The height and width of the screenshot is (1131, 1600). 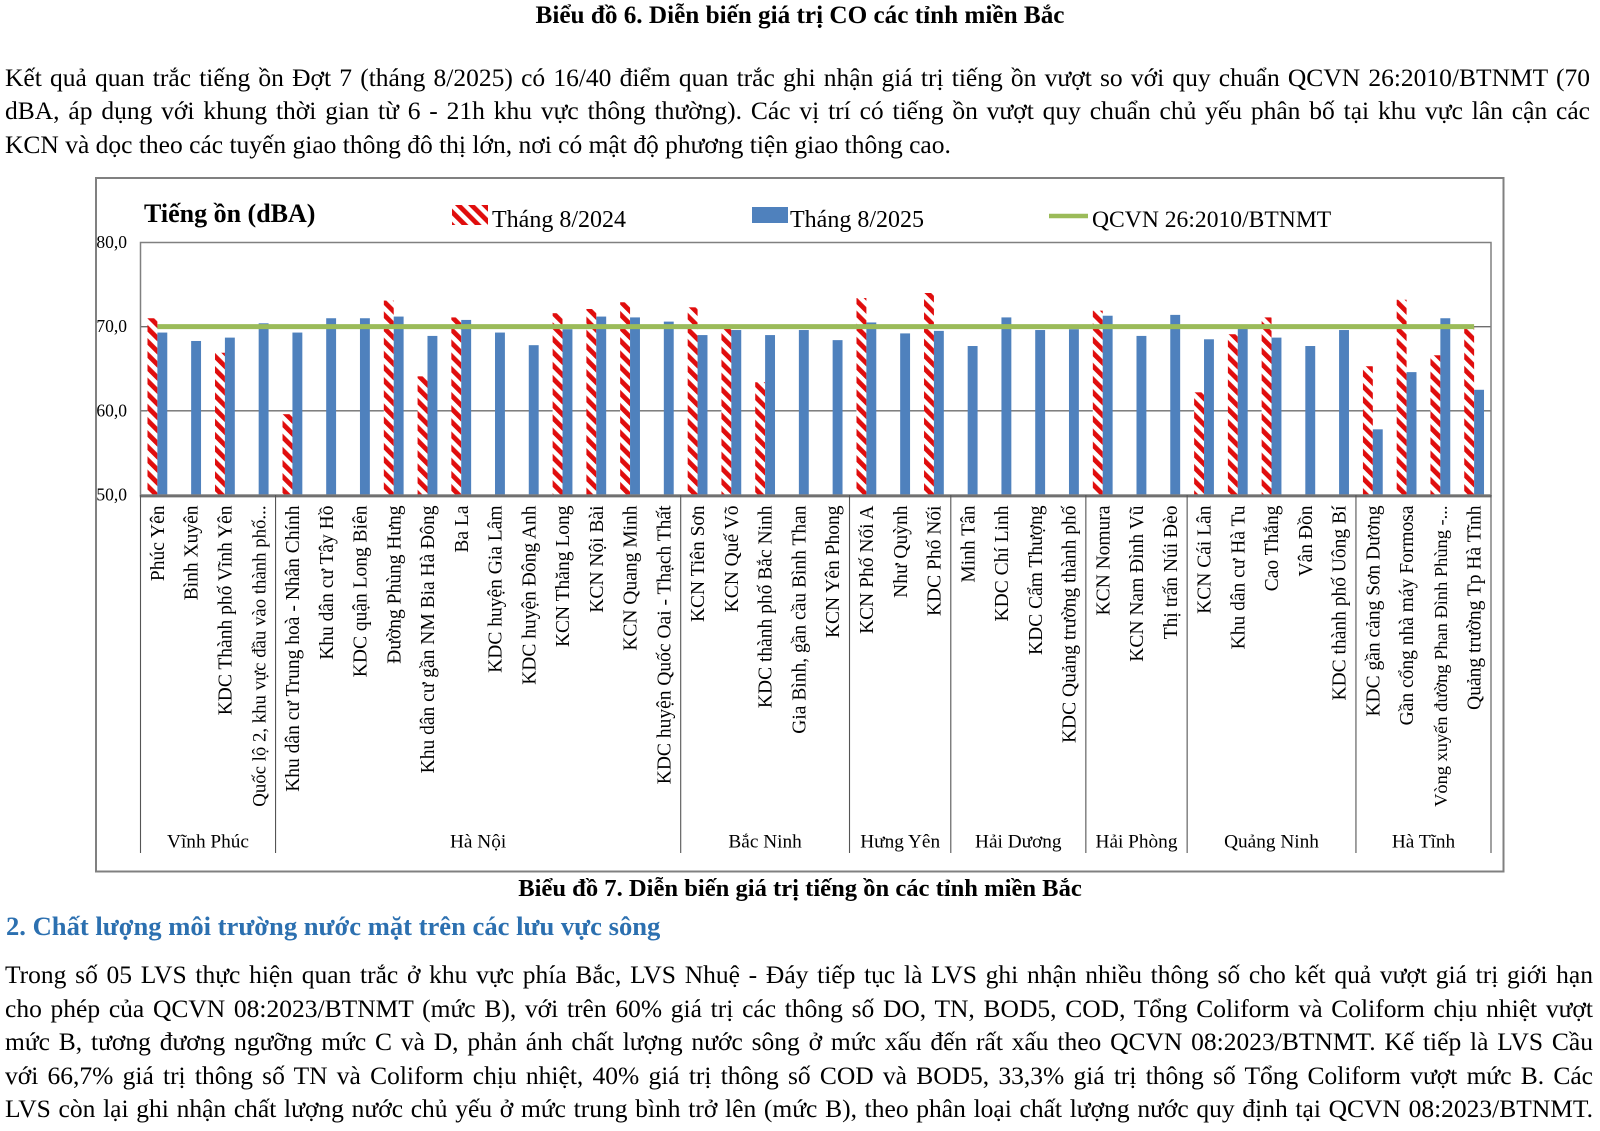 What do you see at coordinates (765, 842) in the screenshot?
I see `svg-text: Bắc Ninh` at bounding box center [765, 842].